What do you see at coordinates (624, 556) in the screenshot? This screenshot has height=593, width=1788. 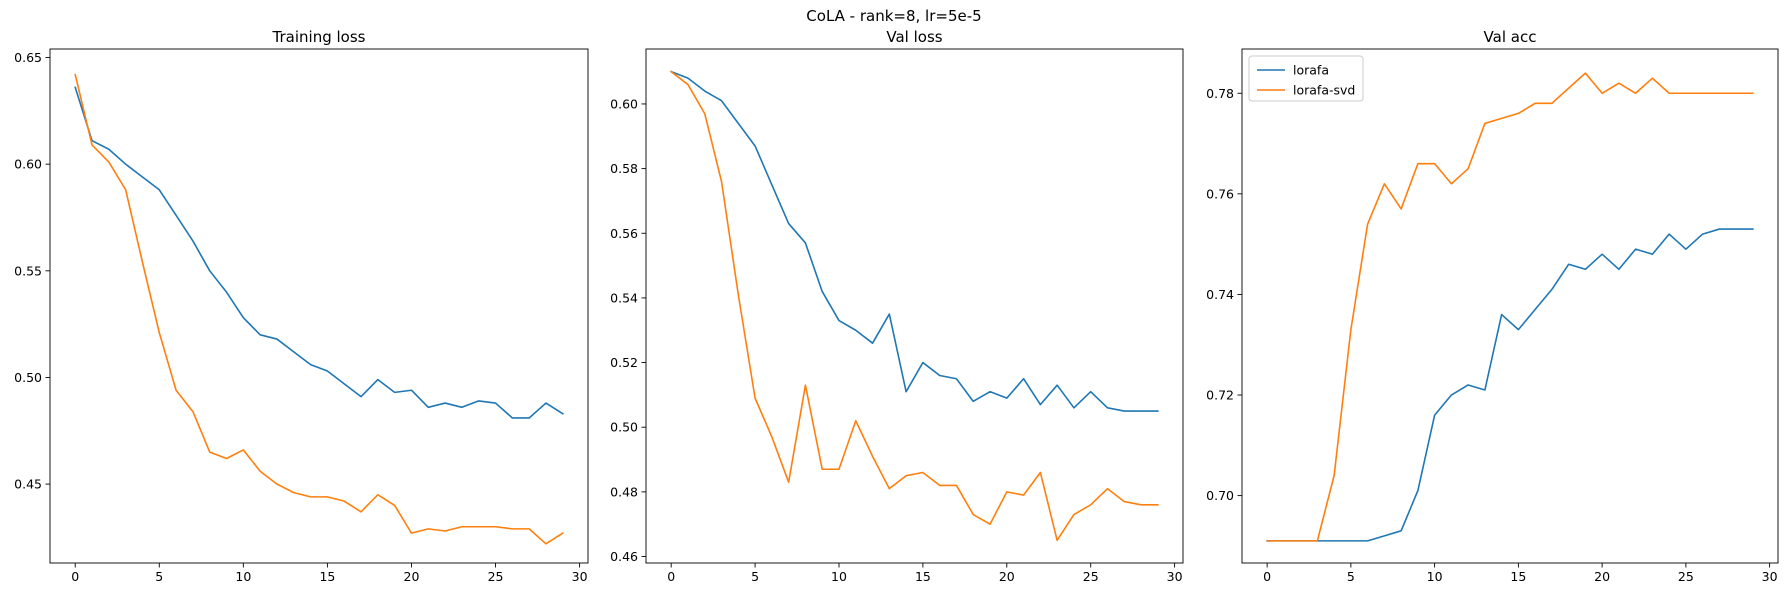 I see `y-tick-label: 0.46` at bounding box center [624, 556].